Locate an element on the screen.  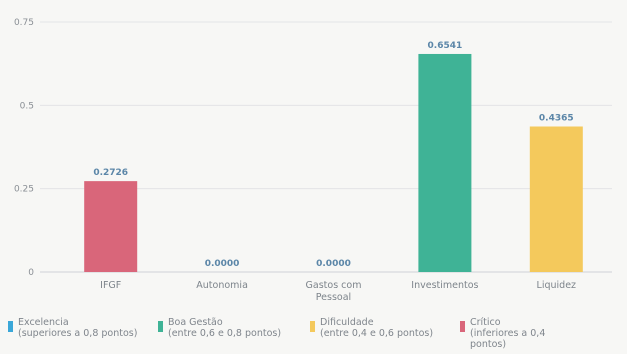
legend-range: (entre 0,6 e 0,8 pontos) is located at coordinates (225, 333).